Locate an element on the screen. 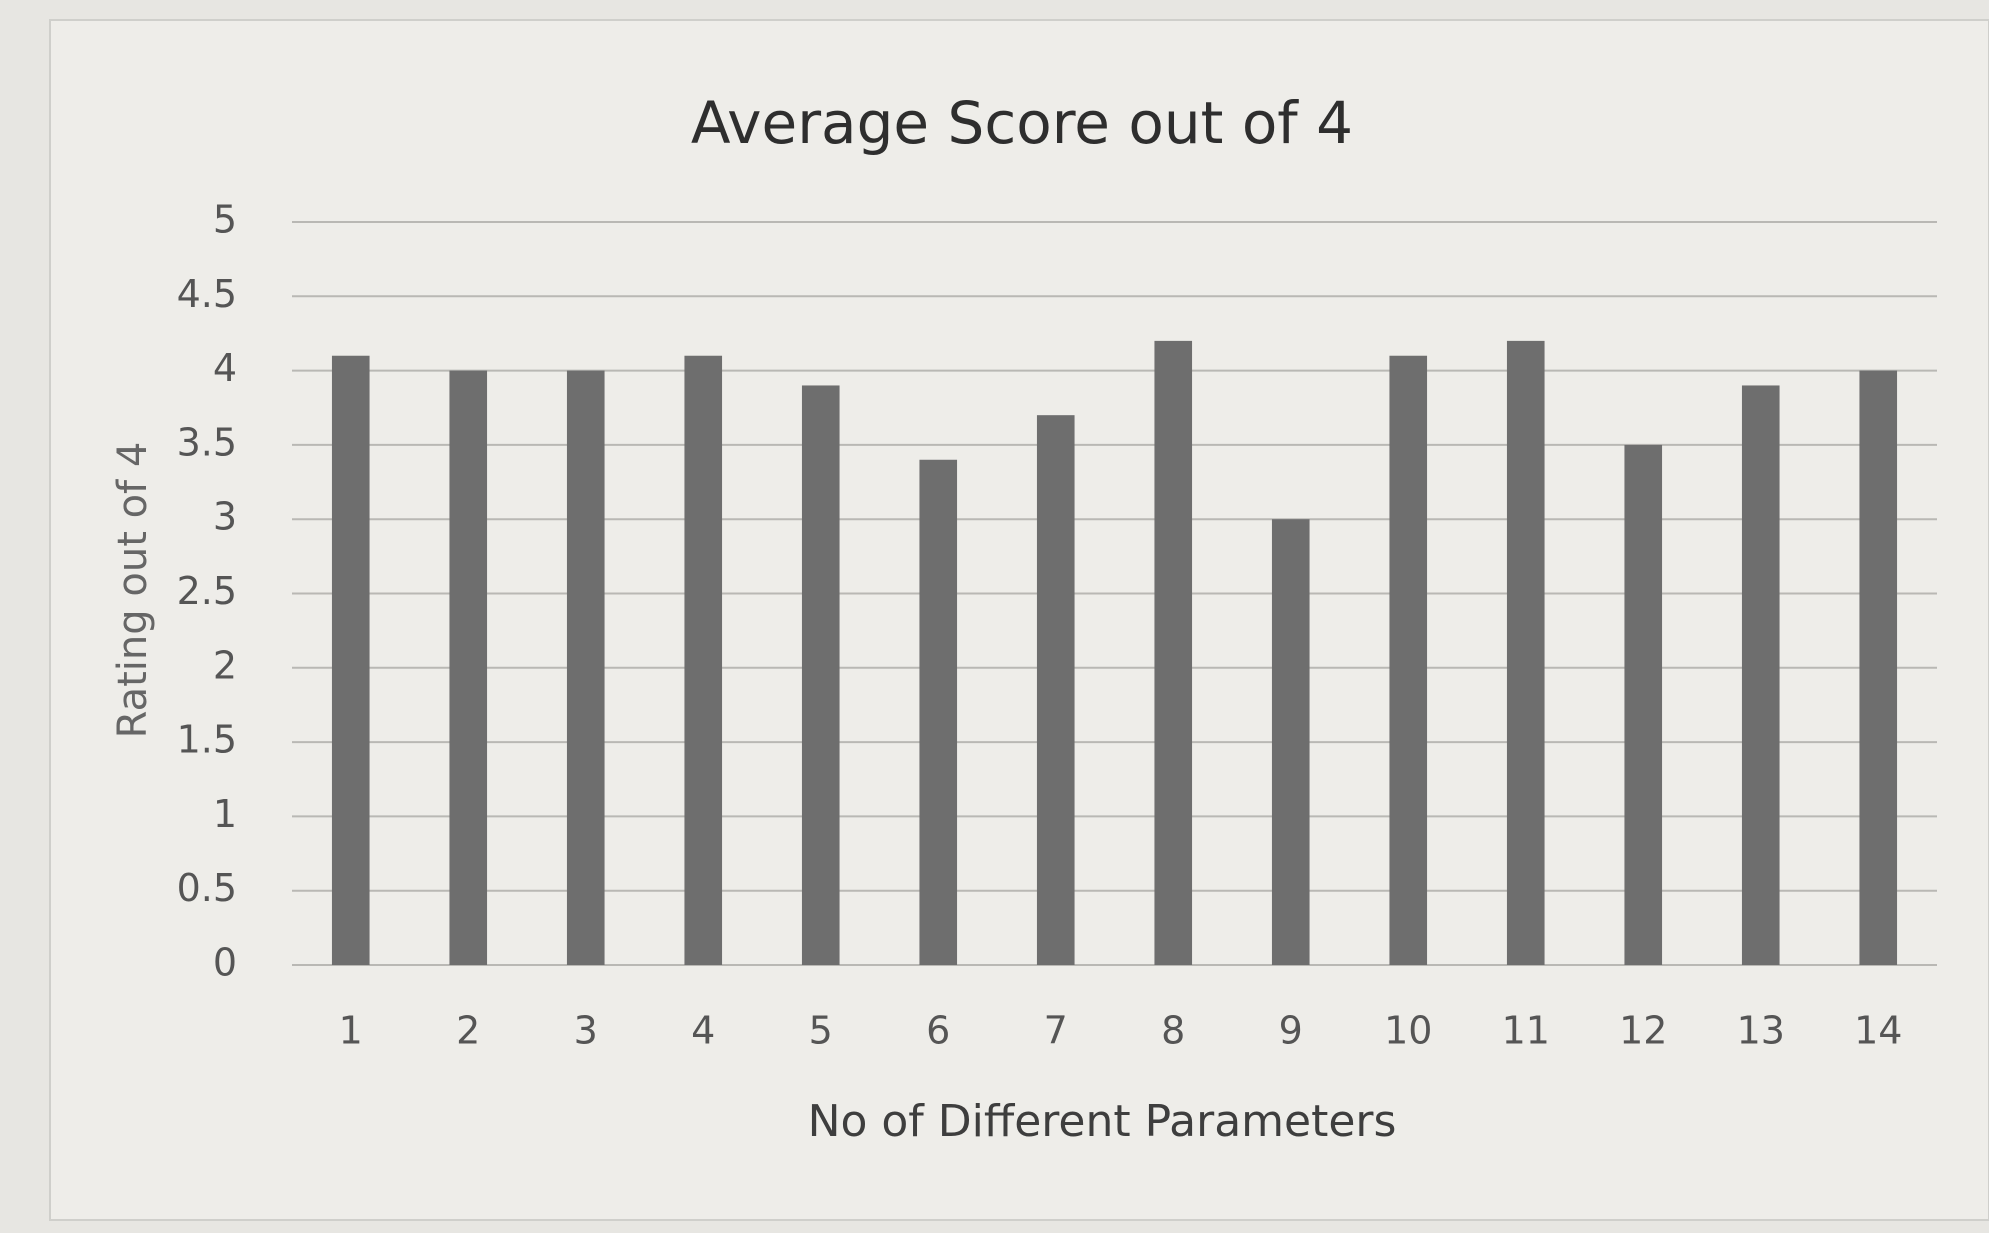 The width and height of the screenshot is (1989, 1233). chart-title: Average Score out of 4 is located at coordinates (1022, 123).